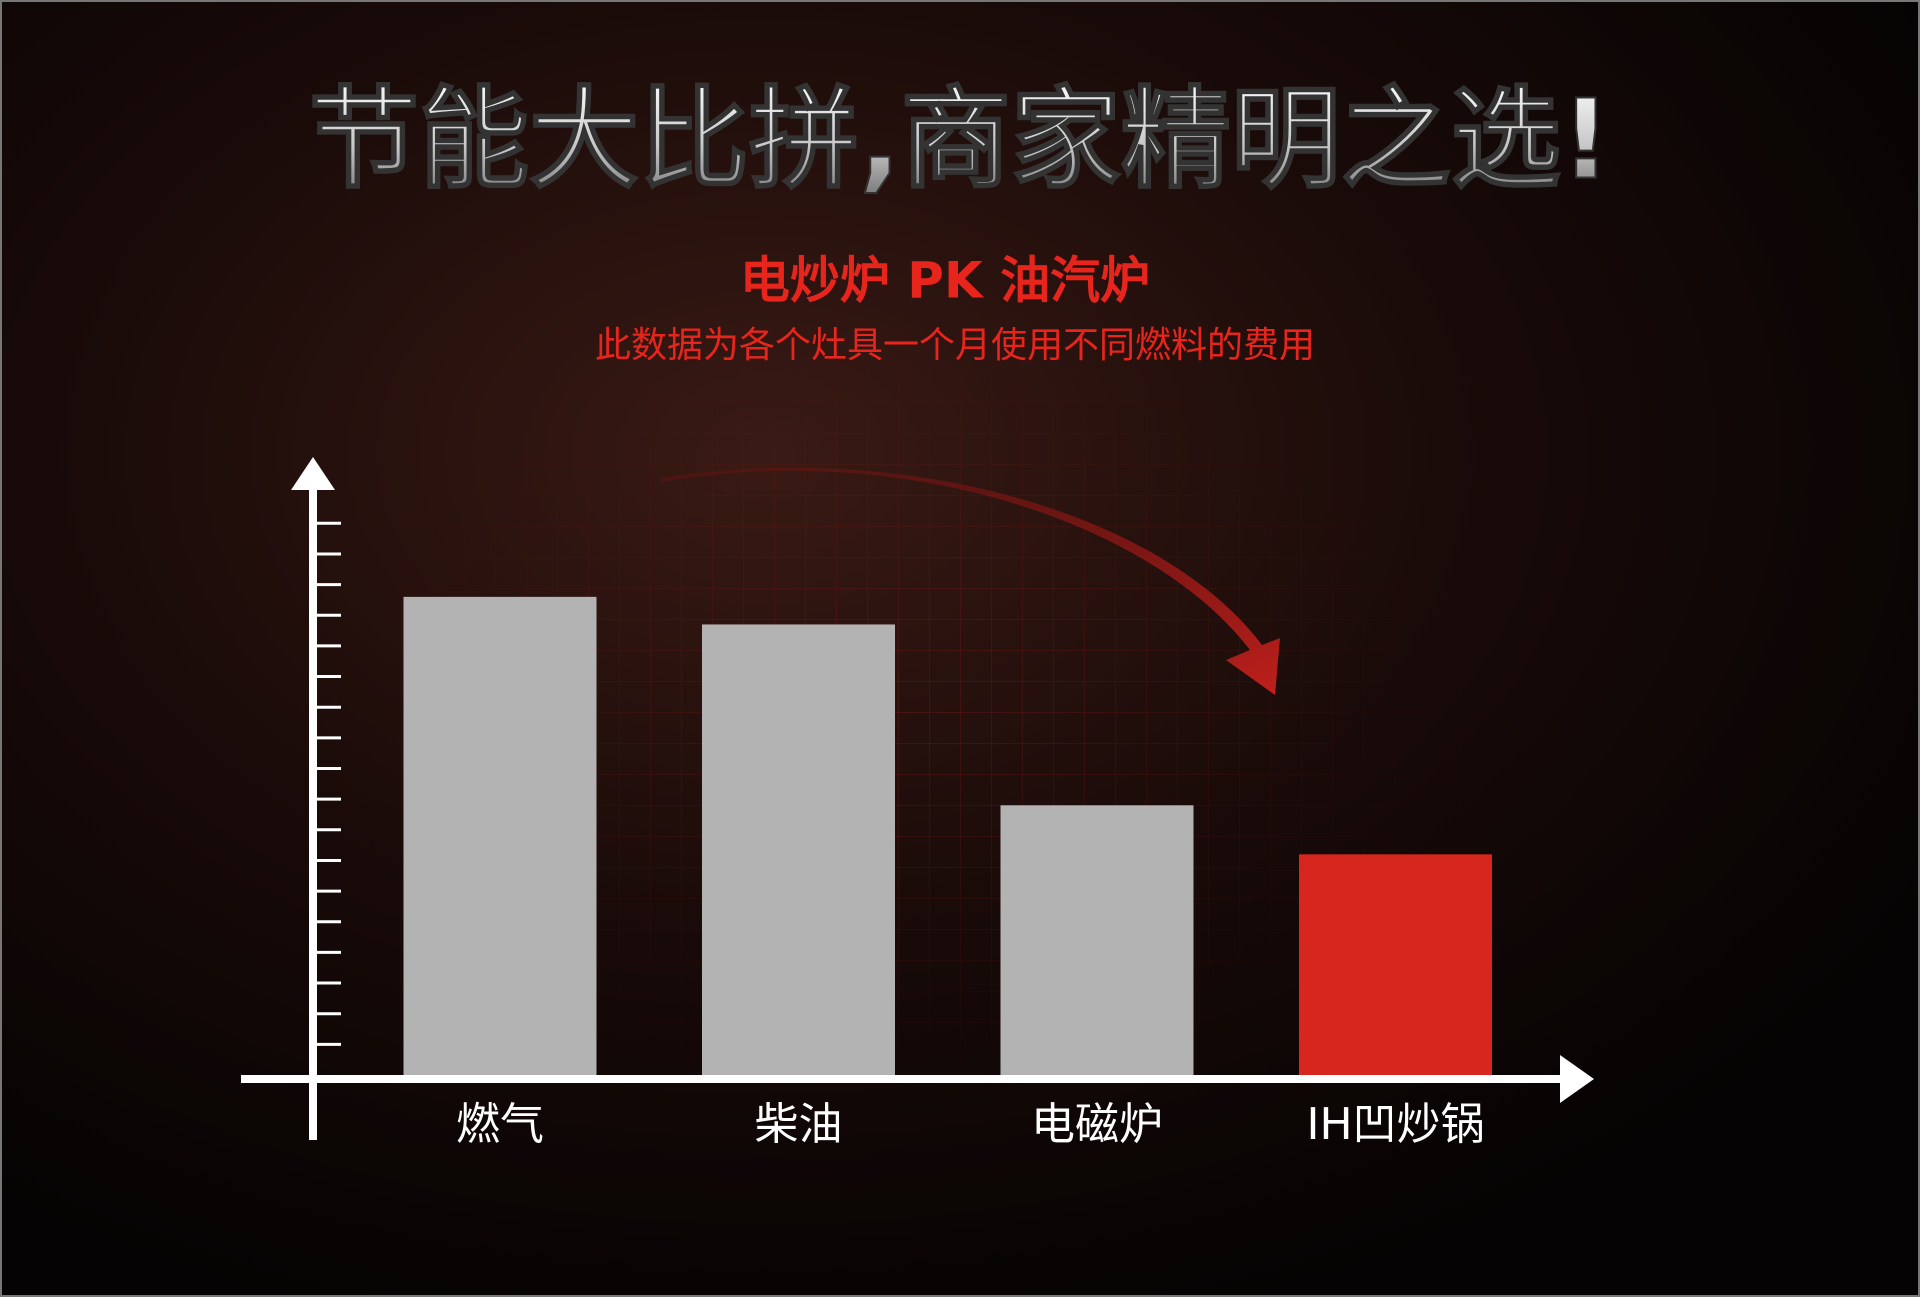 This screenshot has width=1920, height=1297. Describe the element at coordinates (1097, 1124) in the screenshot. I see `x-tick-label: 电磁炉` at that location.